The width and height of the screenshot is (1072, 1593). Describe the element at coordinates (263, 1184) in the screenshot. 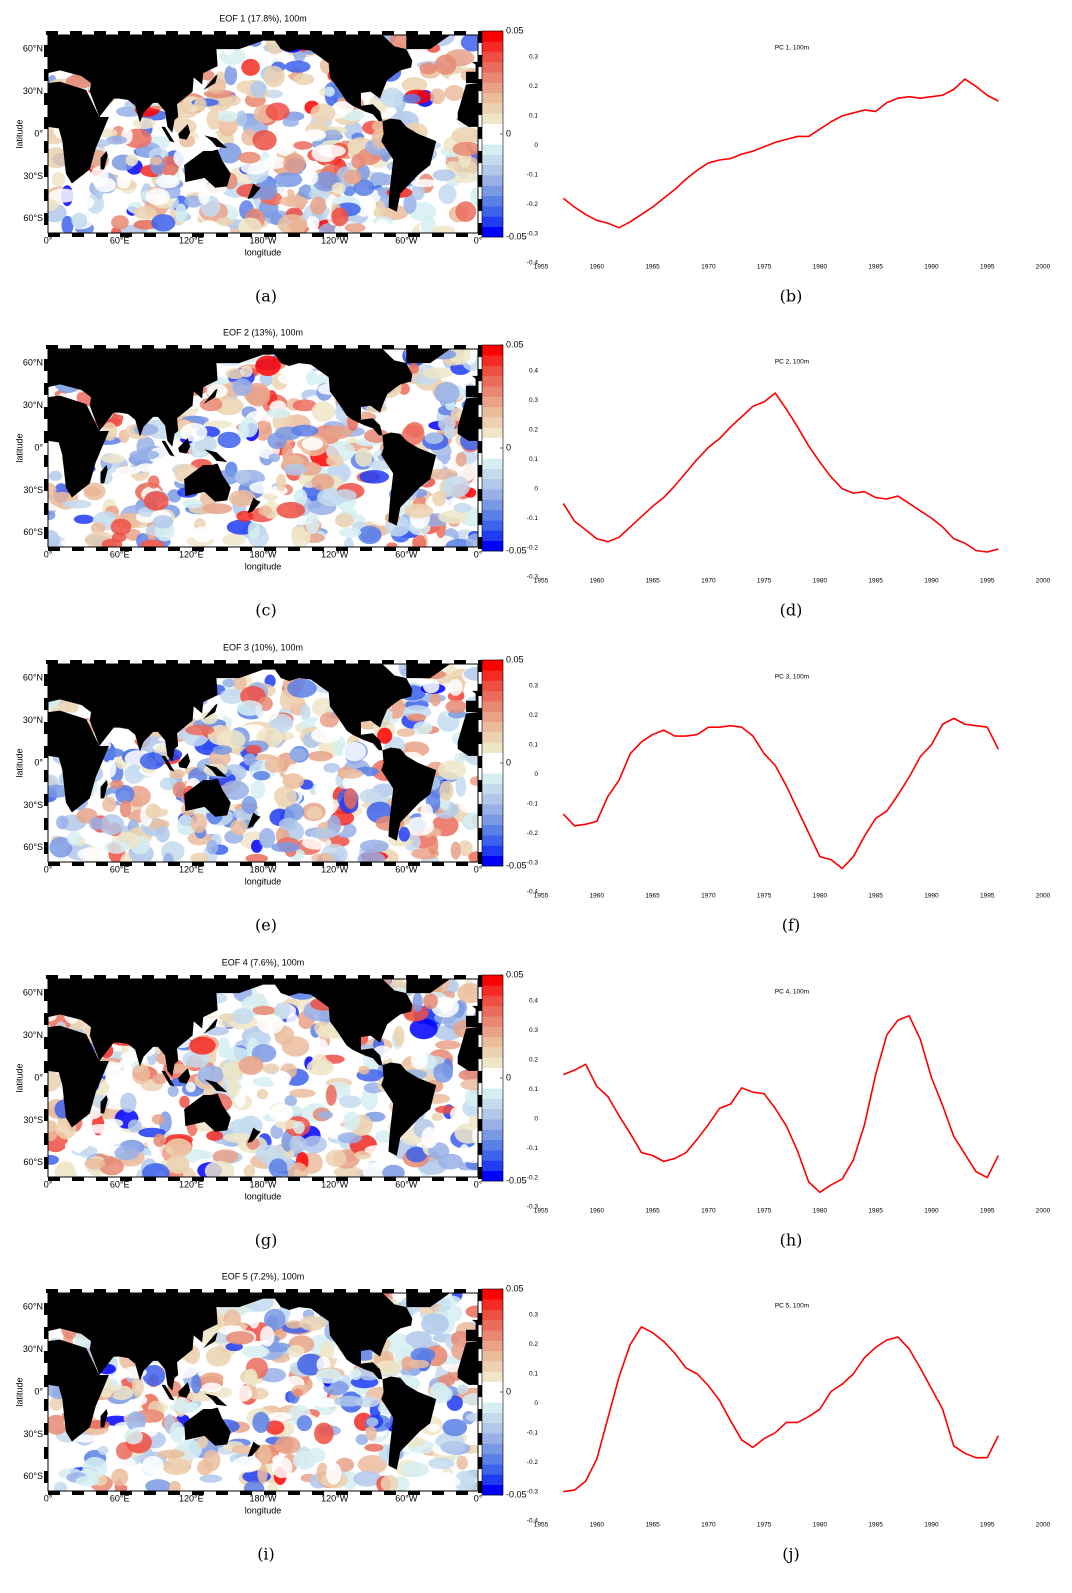

I see `x-tick-label: 180°W` at that location.